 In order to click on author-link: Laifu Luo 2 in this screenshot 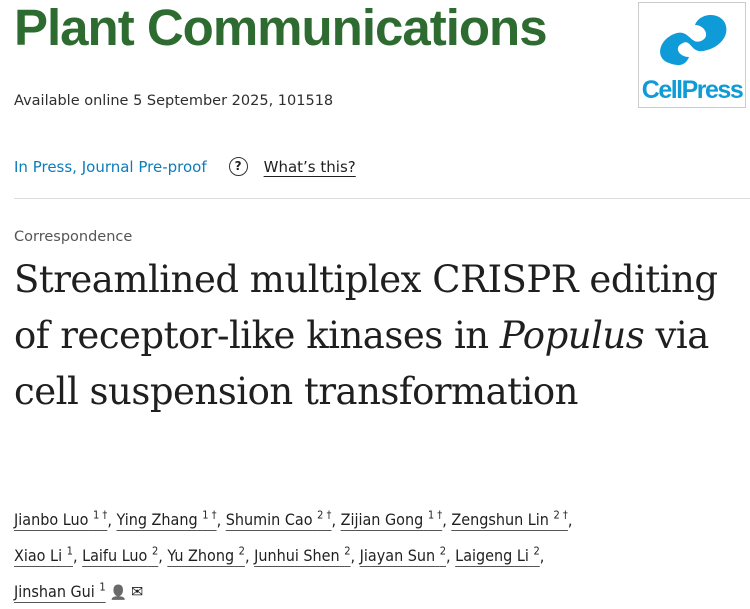, I will do `click(120, 555)`.